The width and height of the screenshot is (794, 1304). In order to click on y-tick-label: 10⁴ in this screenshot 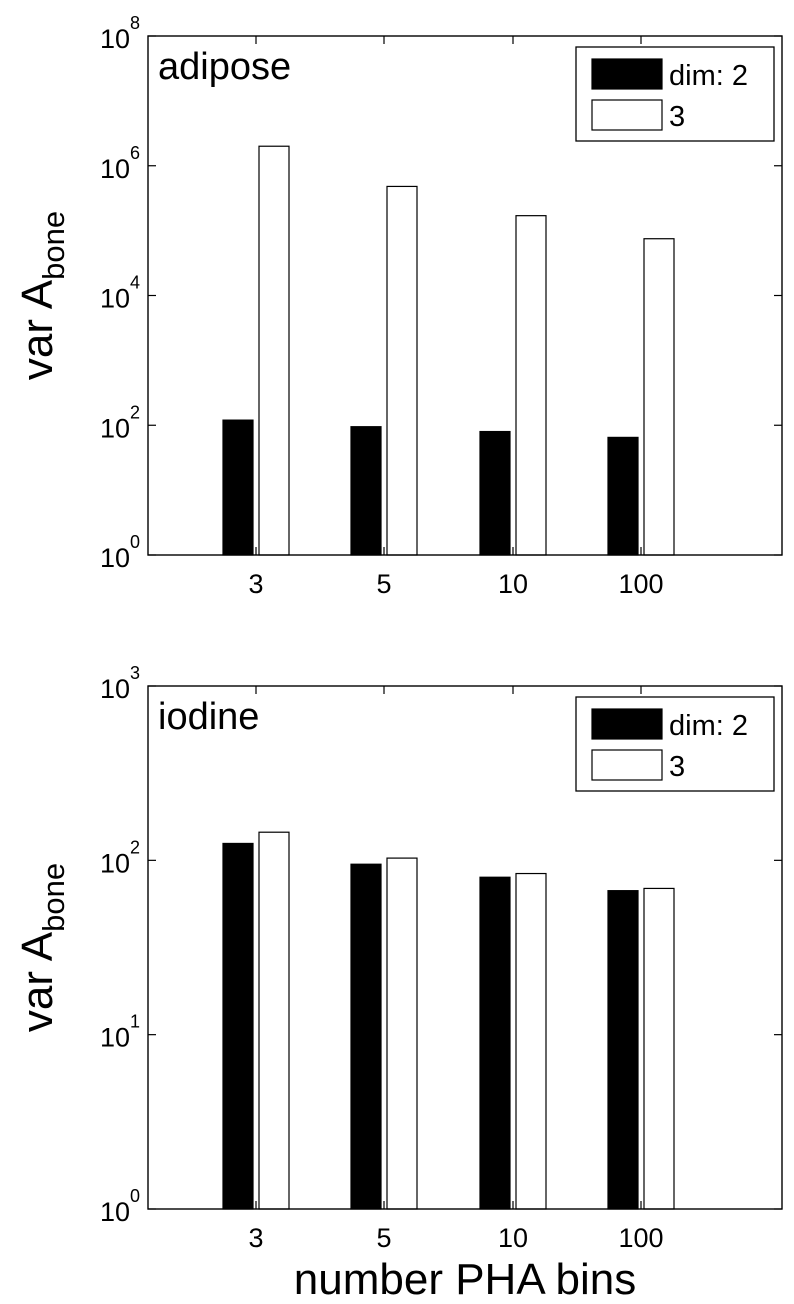, I will do `click(120, 293)`.